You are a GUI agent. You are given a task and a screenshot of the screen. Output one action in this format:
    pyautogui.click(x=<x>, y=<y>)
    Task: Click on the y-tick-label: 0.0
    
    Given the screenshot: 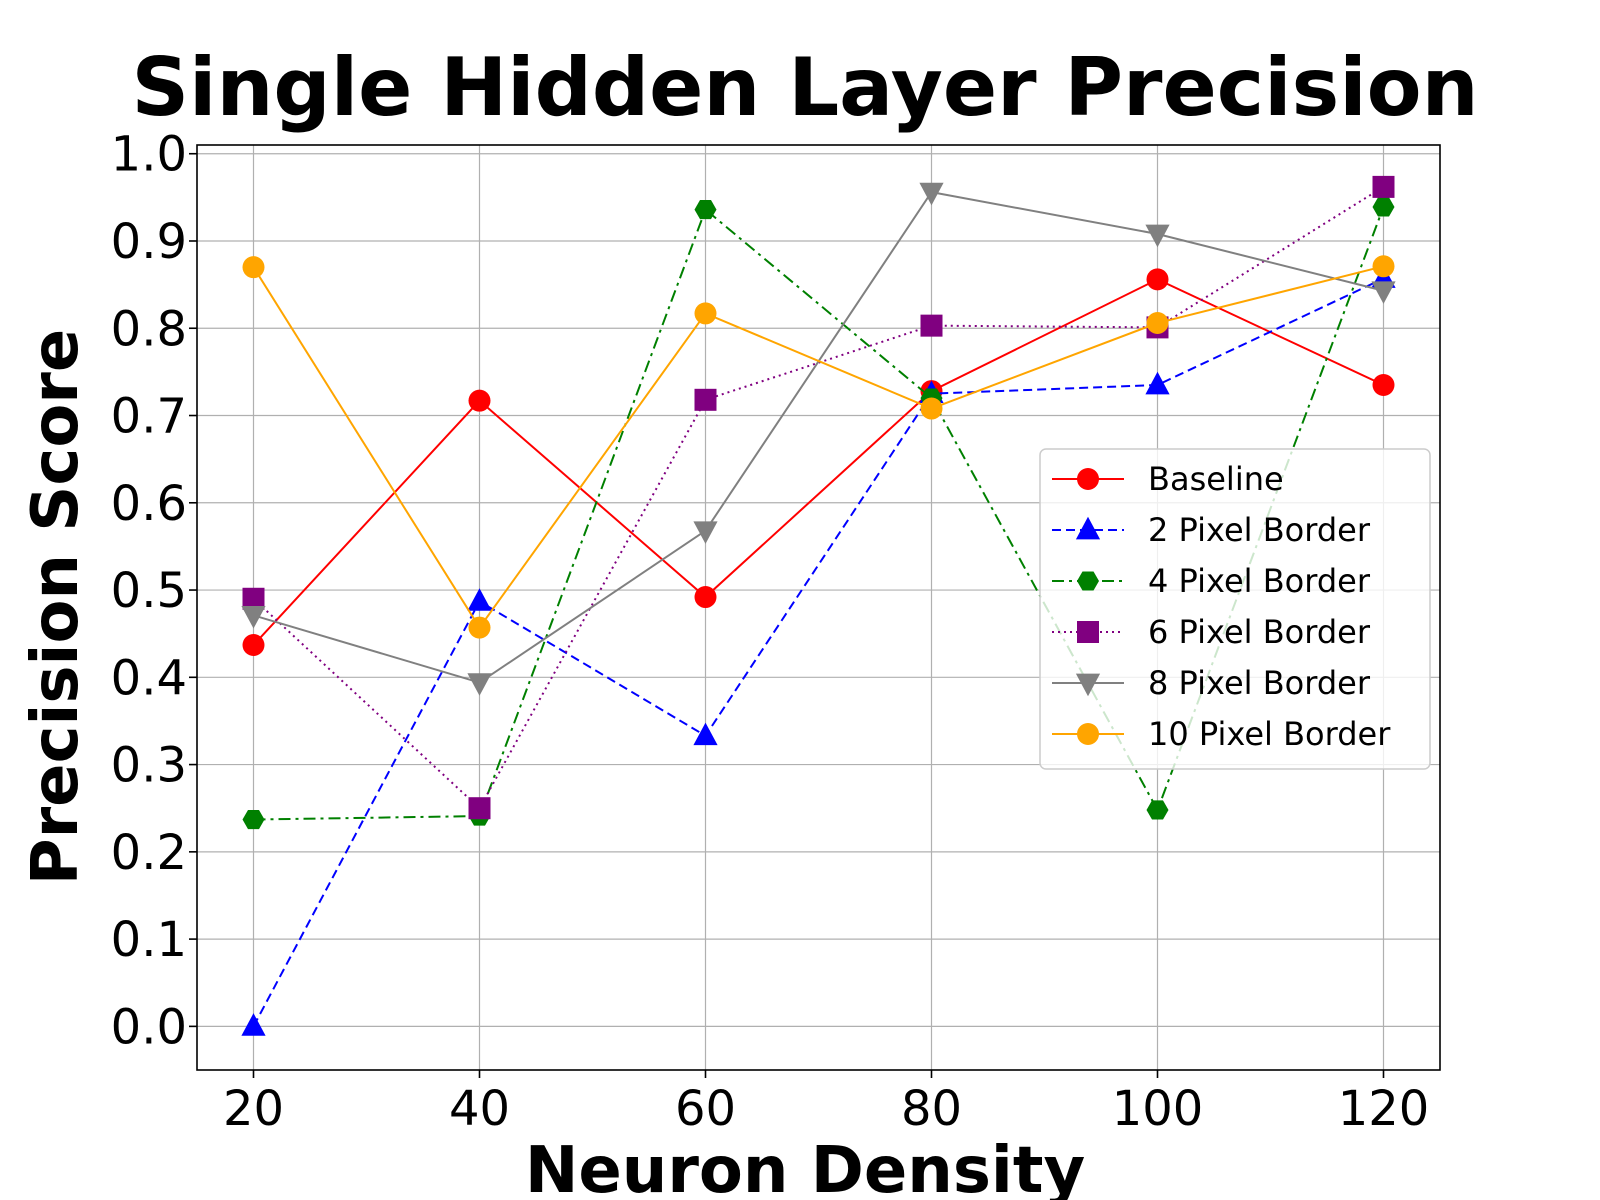 What is the action you would take?
    pyautogui.click(x=149, y=1027)
    